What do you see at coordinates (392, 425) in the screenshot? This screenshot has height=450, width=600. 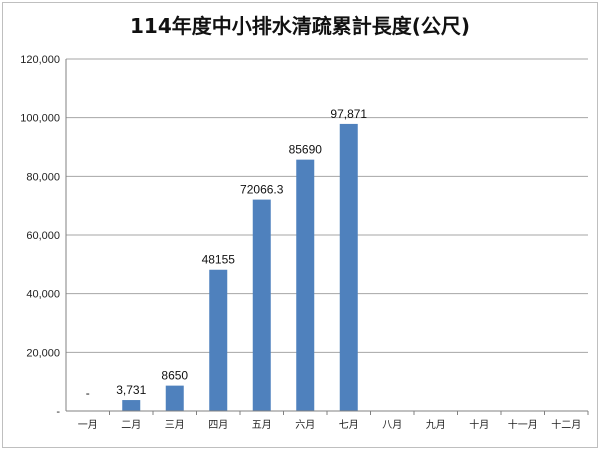 I see `x-tick-label: 八月` at bounding box center [392, 425].